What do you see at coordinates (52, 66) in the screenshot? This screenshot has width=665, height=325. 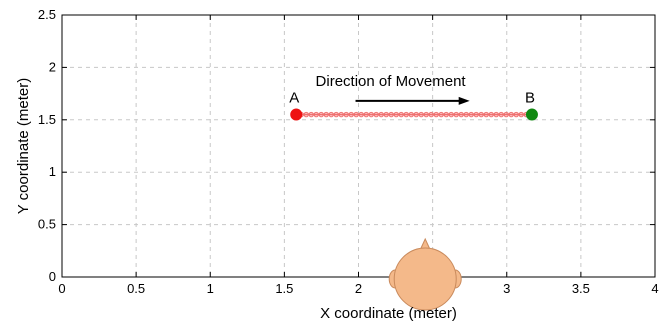 I see `y-tick-label: 2` at bounding box center [52, 66].